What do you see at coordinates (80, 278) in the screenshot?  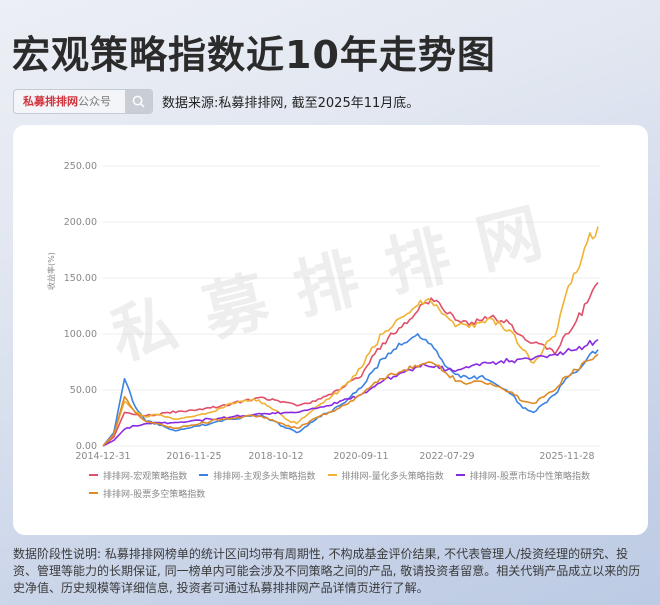 I see `y-tick-label: 150.00` at bounding box center [80, 278].